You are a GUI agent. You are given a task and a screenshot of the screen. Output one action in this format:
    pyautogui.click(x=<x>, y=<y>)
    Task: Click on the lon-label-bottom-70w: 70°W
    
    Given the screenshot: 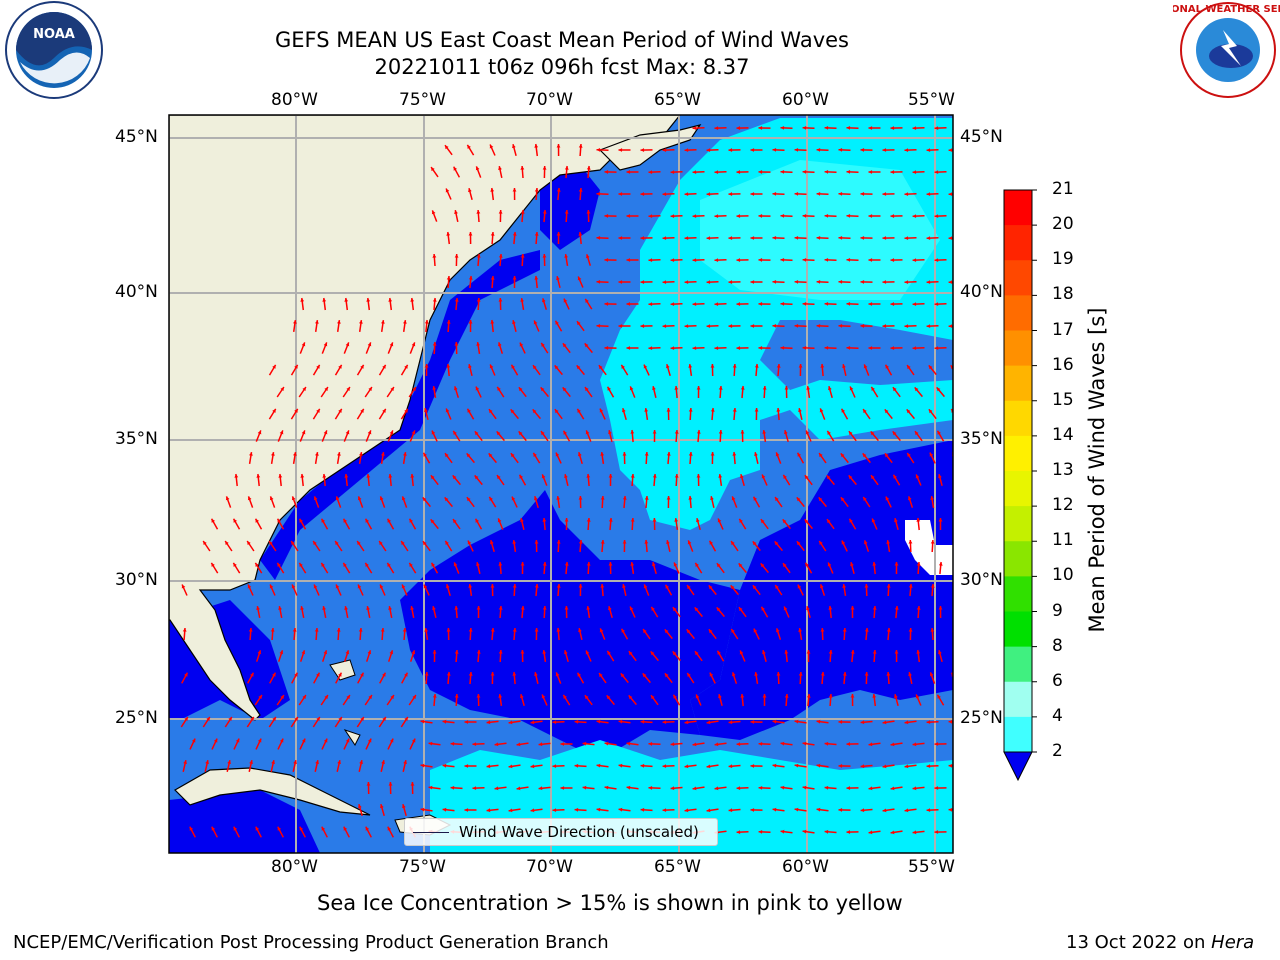 What is the action you would take?
    pyautogui.click(x=549, y=867)
    